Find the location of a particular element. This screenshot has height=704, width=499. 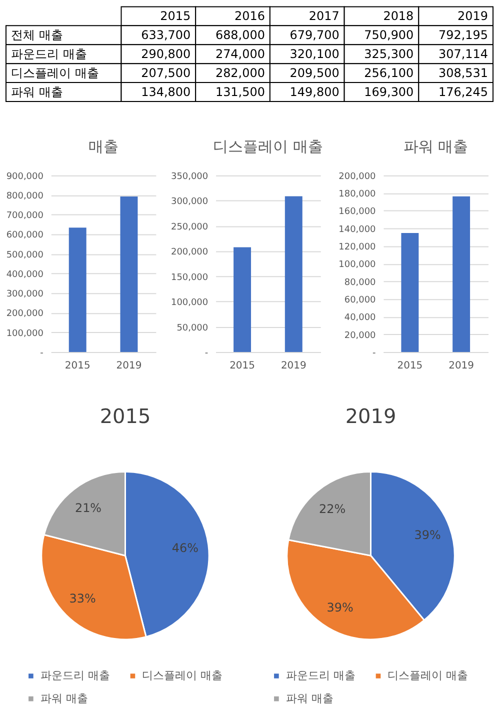

chart-title: 매출 is located at coordinates (103, 146).